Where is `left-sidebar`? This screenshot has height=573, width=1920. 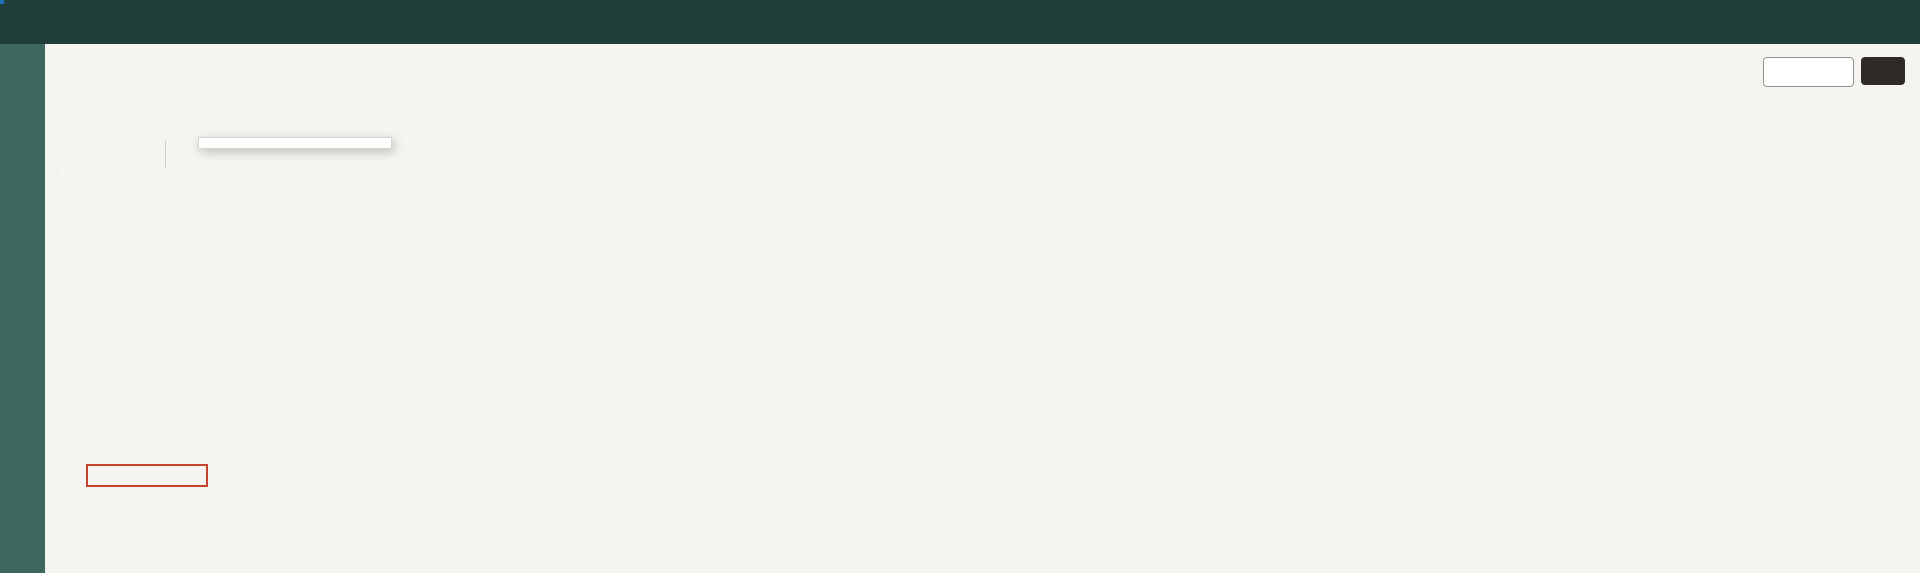
left-sidebar is located at coordinates (22, 308).